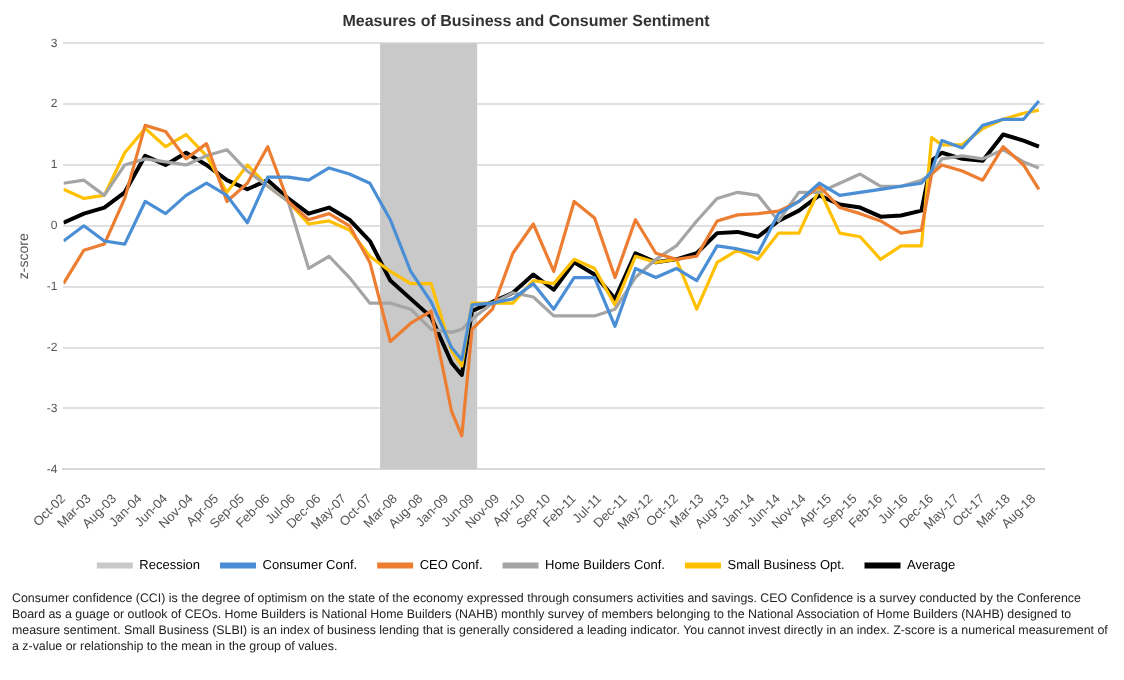  Describe the element at coordinates (526, 21) in the screenshot. I see `chart-title: Measures of Business and Consumer Sentiment` at that location.